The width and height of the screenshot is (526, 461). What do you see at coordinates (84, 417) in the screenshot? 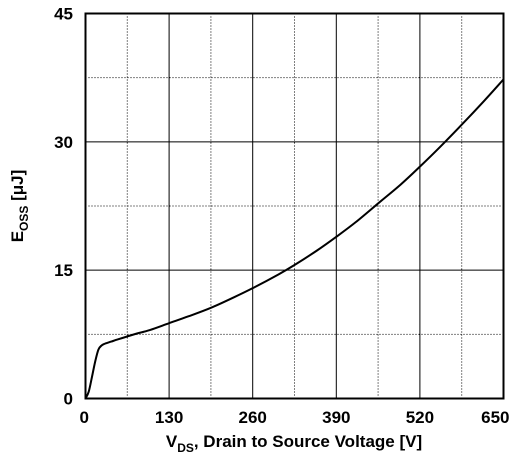
I see `x-tick-label: 0` at bounding box center [84, 417].